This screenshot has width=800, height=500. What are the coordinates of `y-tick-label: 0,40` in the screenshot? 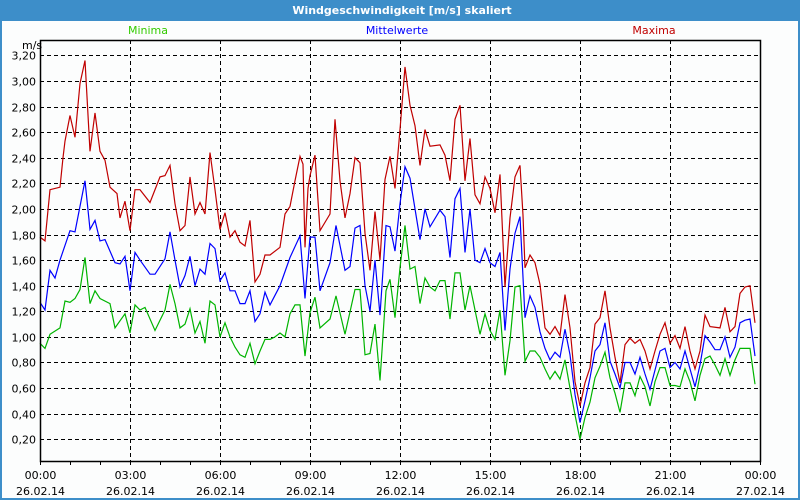 It's located at (24, 415).